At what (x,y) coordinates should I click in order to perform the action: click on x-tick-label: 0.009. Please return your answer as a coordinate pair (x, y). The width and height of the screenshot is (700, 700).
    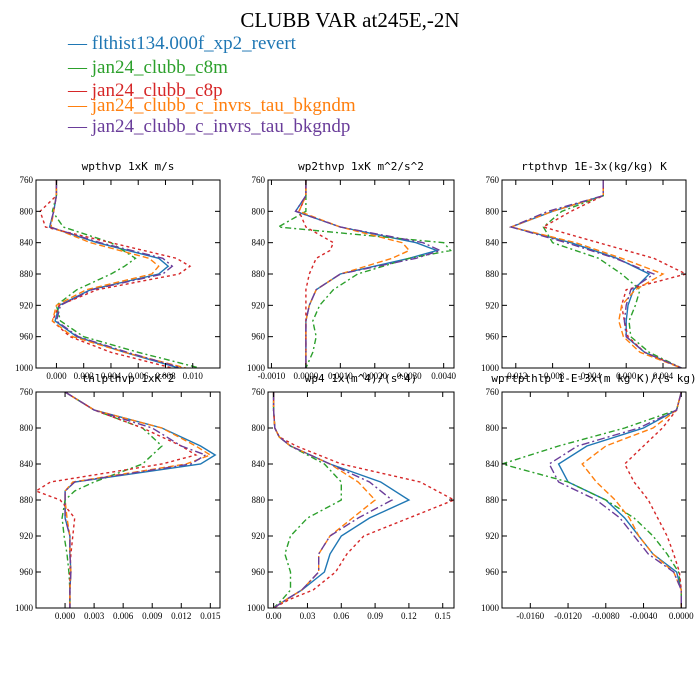
    Looking at the image, I should click on (152, 616).